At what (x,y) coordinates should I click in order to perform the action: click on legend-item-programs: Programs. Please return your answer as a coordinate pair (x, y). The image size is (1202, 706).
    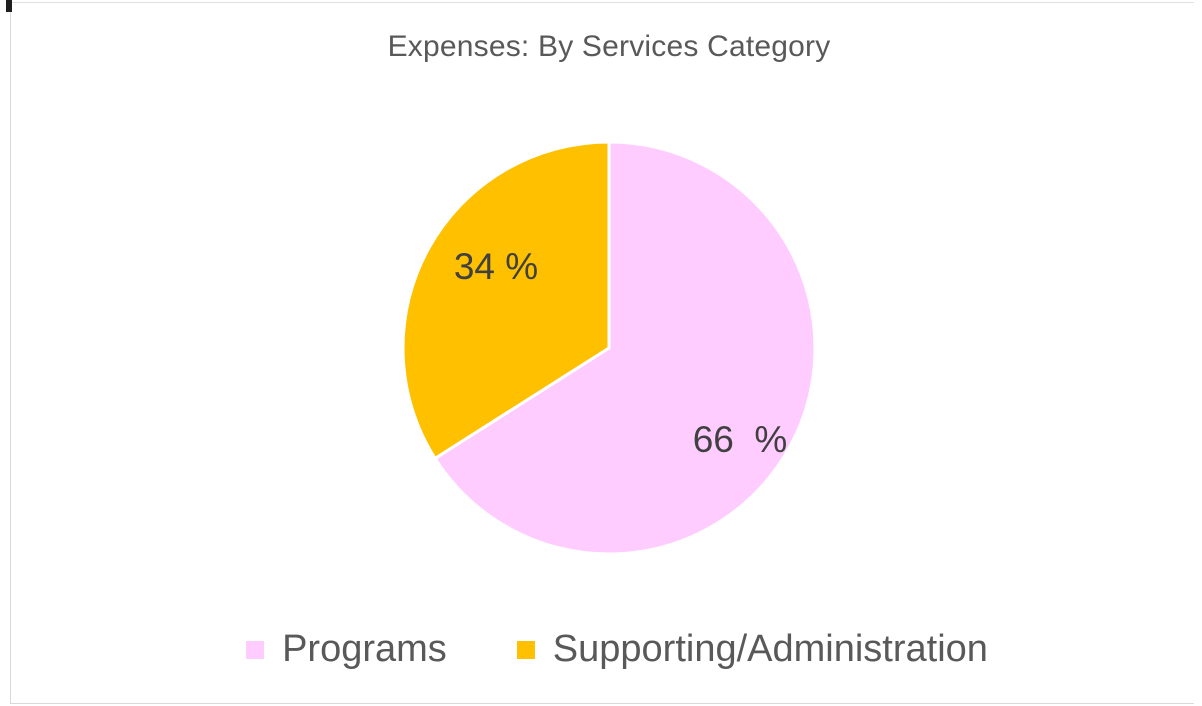
    Looking at the image, I should click on (346, 649).